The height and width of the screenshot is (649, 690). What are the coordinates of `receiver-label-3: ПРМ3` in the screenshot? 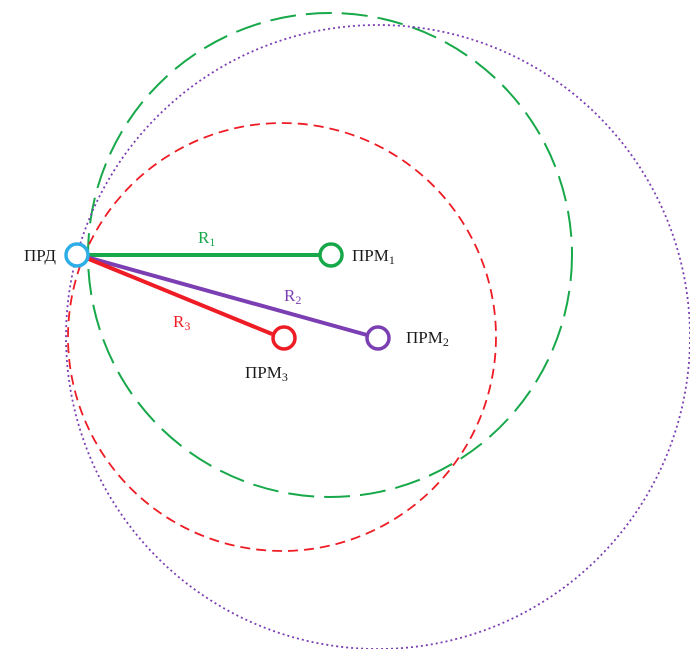 It's located at (266, 373).